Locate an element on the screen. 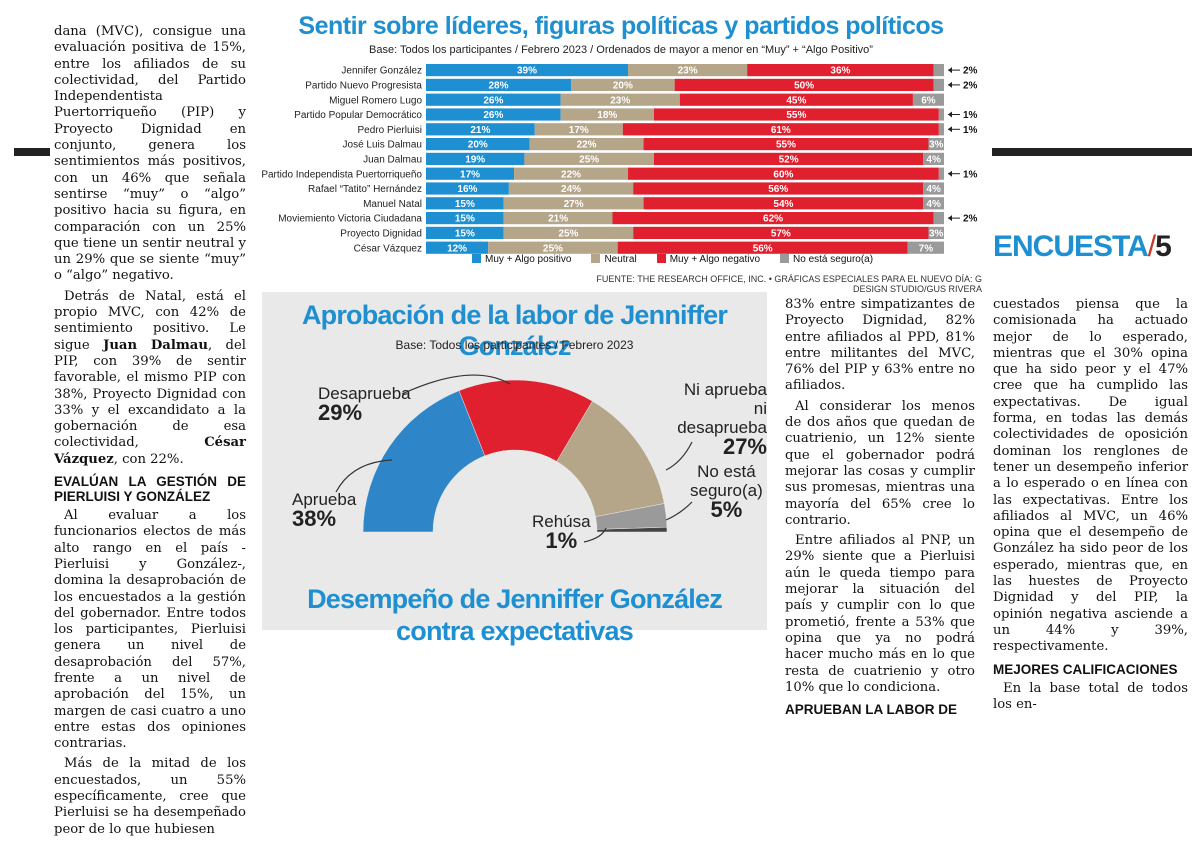 The height and width of the screenshot is (842, 1200). chart-title: Desempeño de Jenniffer González is located at coordinates (515, 599).